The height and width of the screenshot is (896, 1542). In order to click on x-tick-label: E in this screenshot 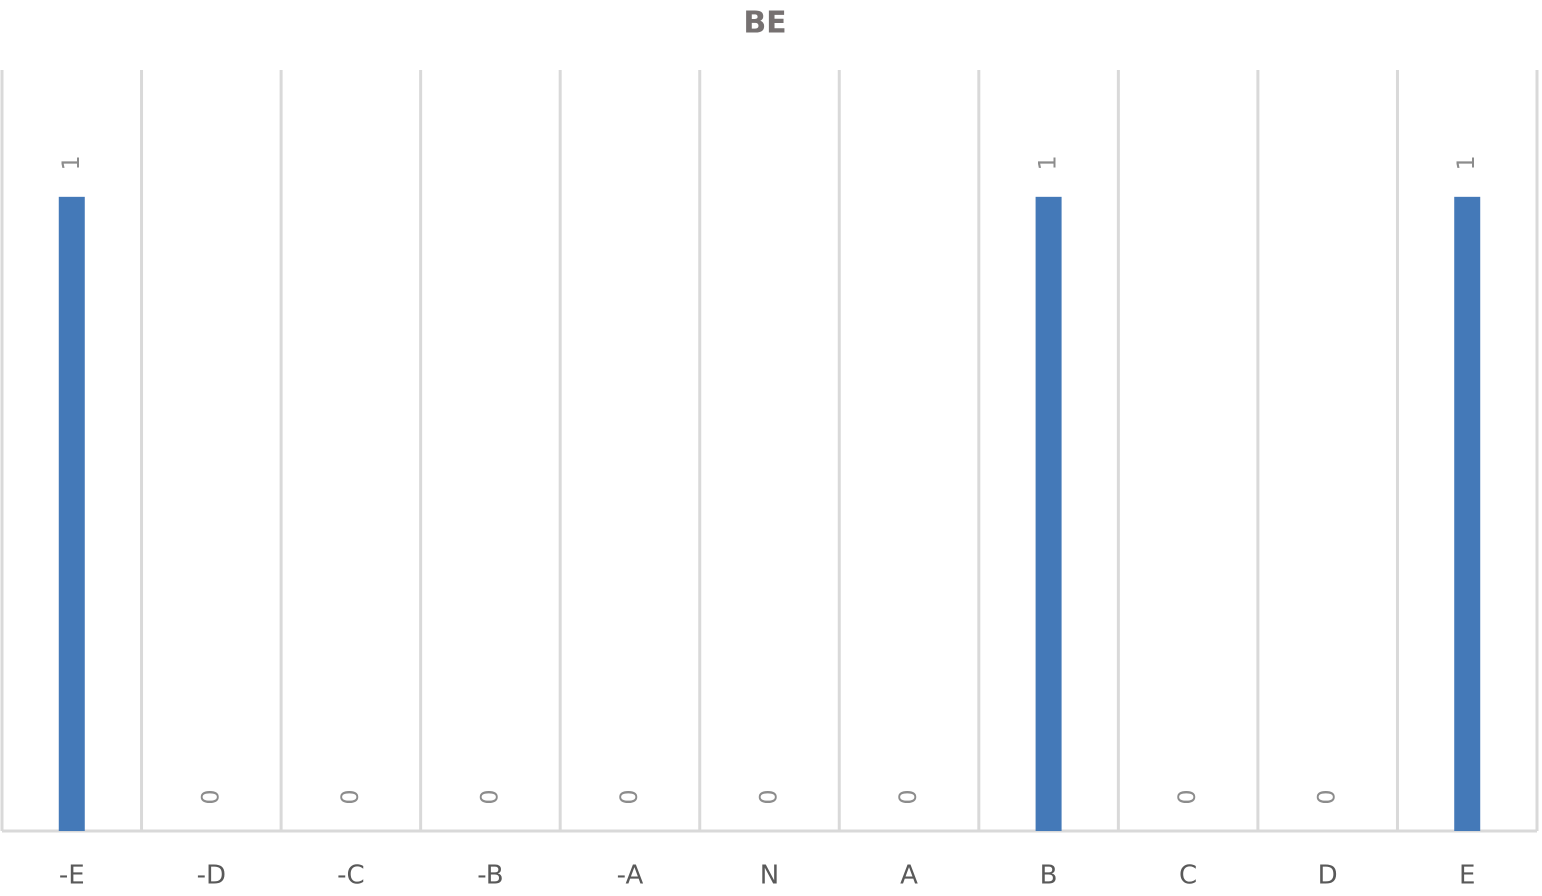, I will do `click(1467, 876)`.